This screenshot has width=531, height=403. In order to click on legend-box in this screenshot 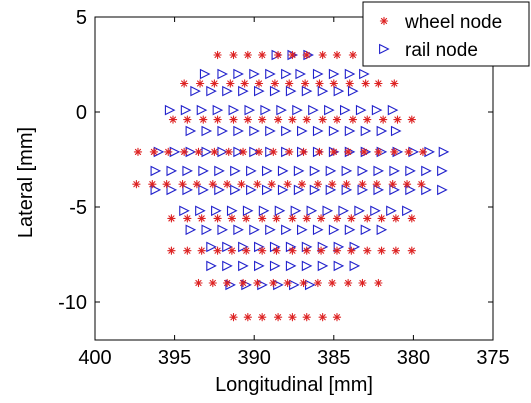, I will do `click(446, 34)`.